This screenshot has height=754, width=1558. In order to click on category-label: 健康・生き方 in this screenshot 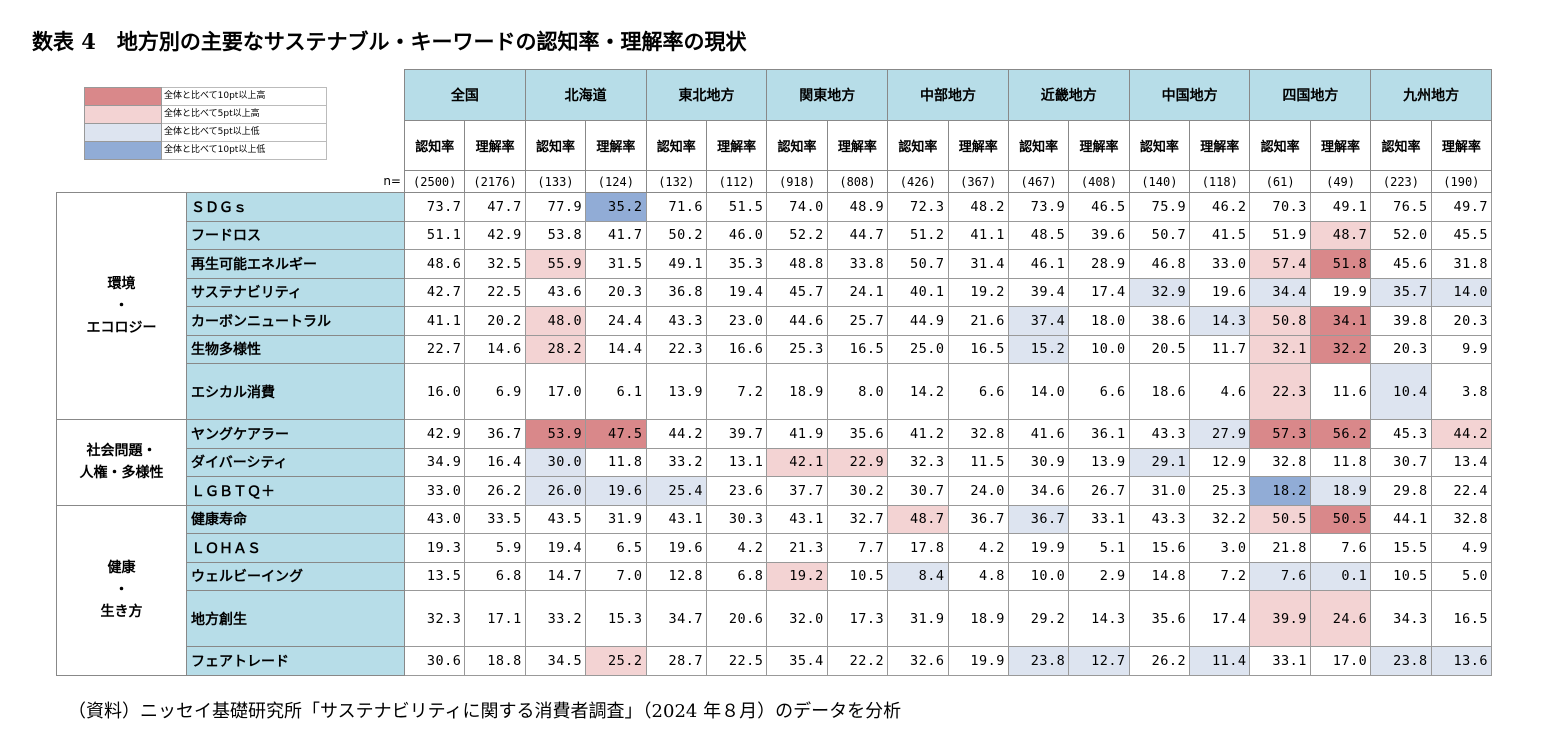, I will do `click(121, 590)`.